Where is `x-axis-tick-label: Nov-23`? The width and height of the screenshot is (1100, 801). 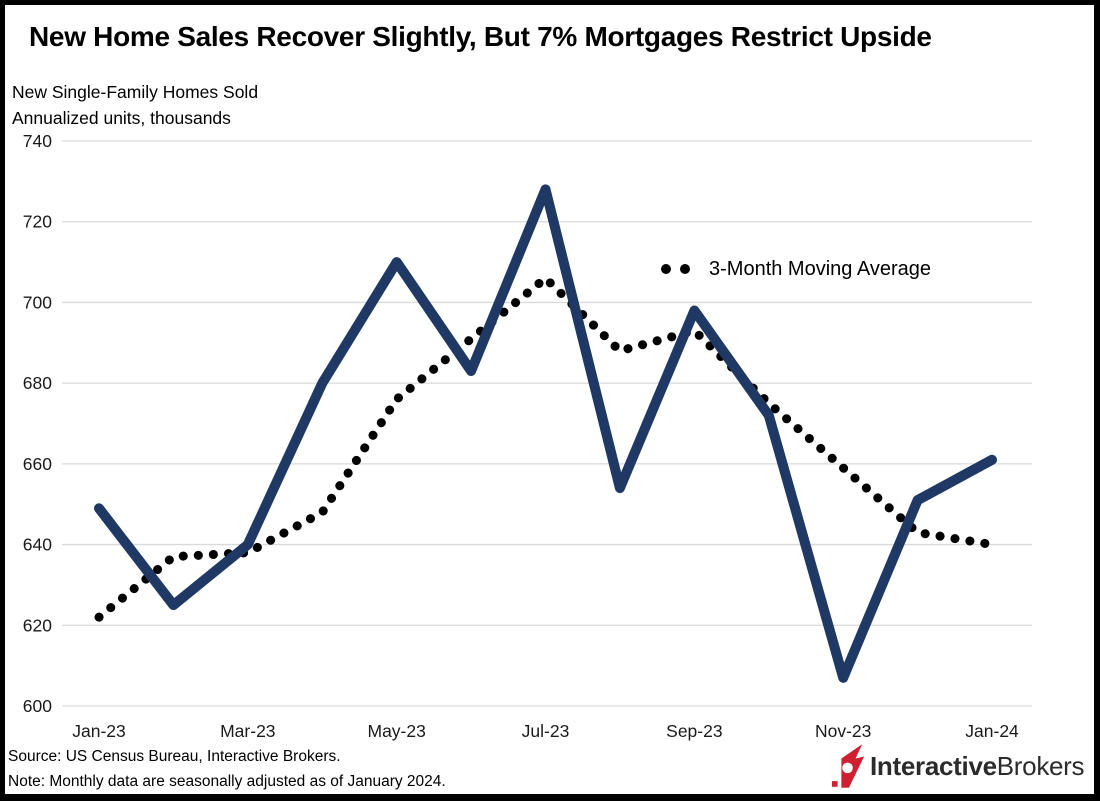
x-axis-tick-label: Nov-23 is located at coordinates (843, 731).